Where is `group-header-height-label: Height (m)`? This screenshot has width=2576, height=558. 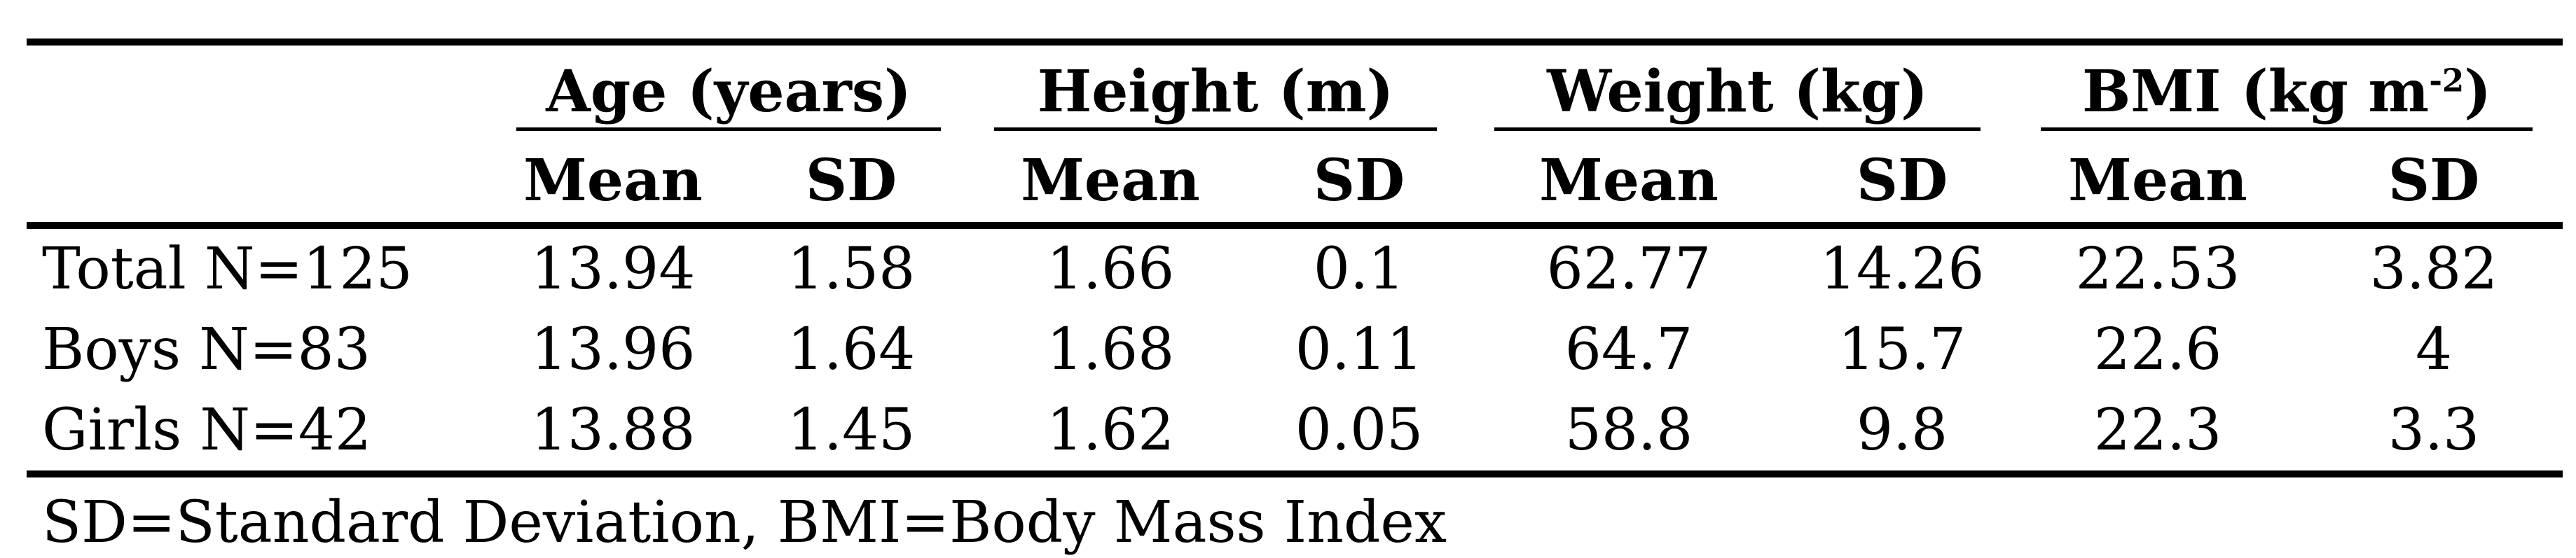
group-header-height-label: Height (m) is located at coordinates (1215, 97).